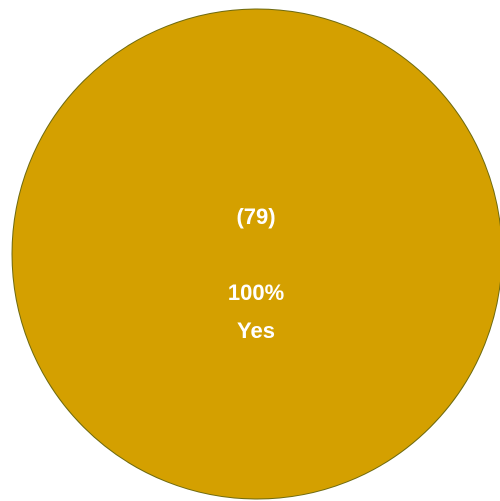 This screenshot has width=500, height=501. I want to click on slice-percent-label: 100%, so click(256, 292).